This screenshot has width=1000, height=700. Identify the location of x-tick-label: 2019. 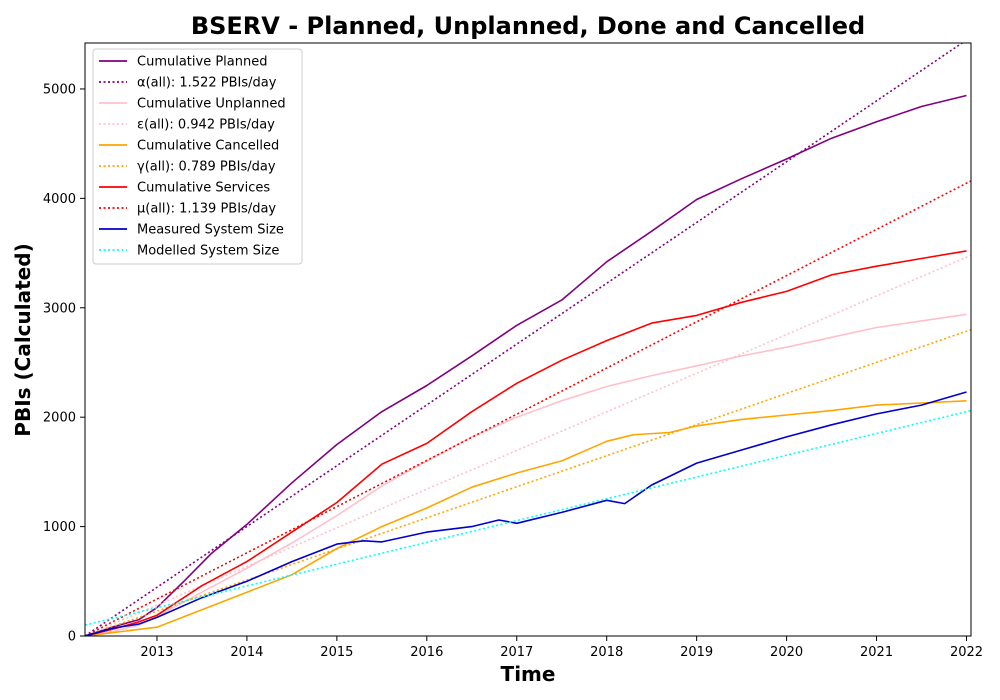
(696, 652).